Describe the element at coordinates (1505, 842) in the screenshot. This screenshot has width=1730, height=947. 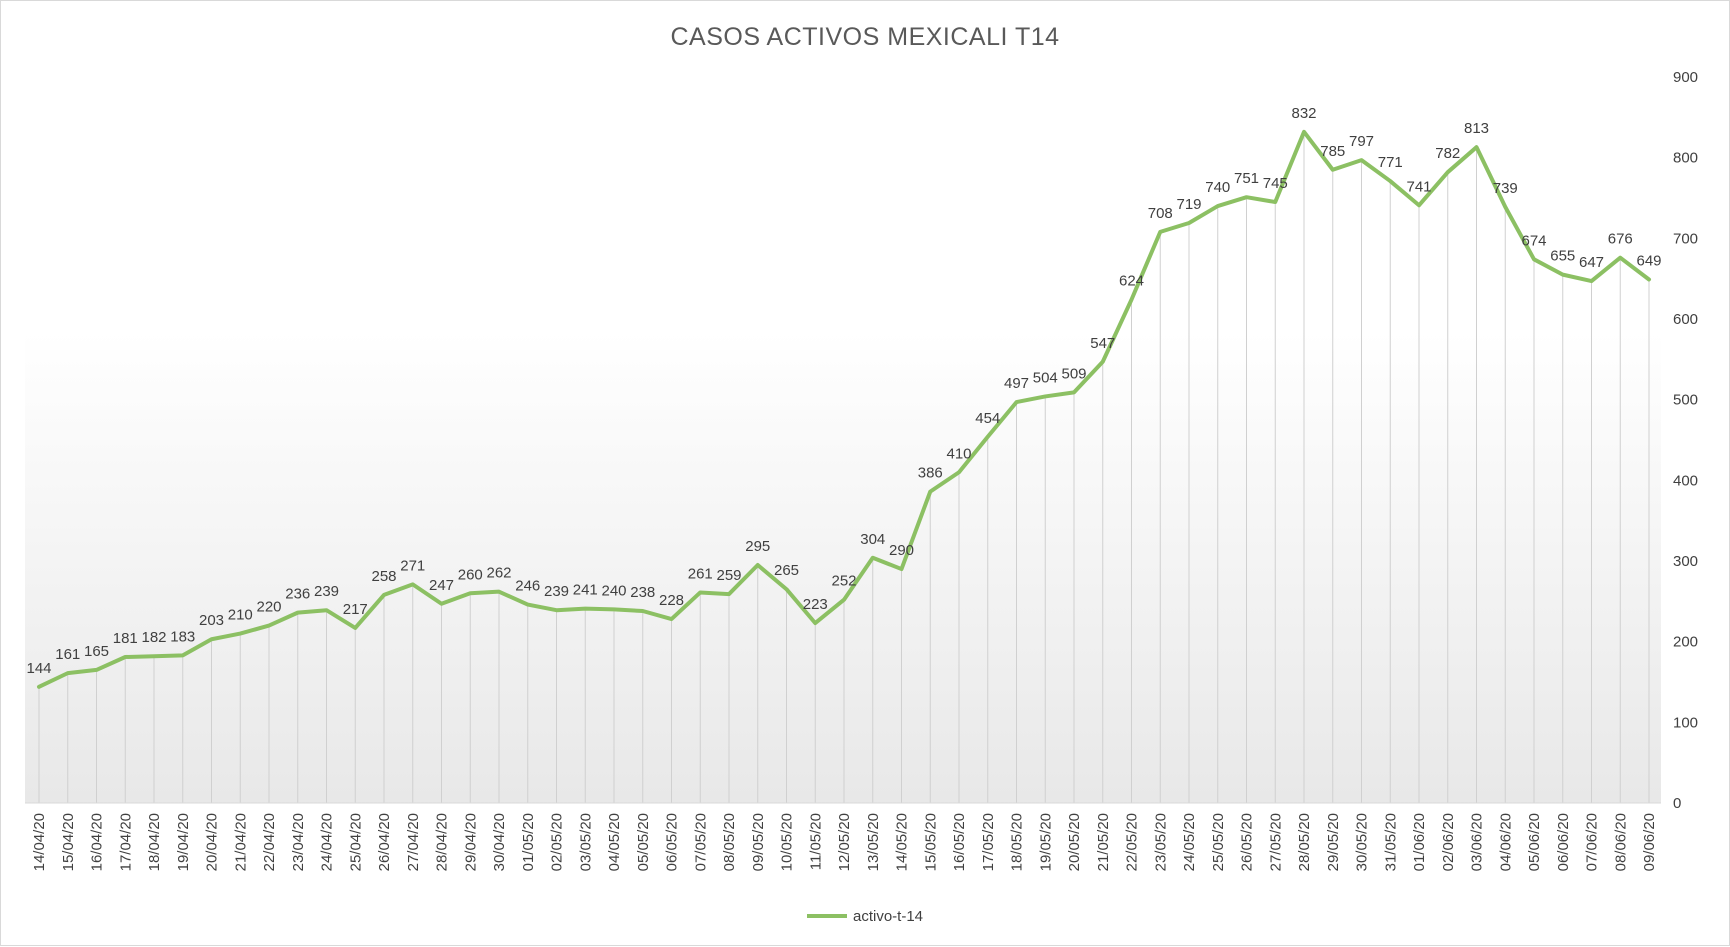
I see `x-tick-label: 04/06/20` at that location.